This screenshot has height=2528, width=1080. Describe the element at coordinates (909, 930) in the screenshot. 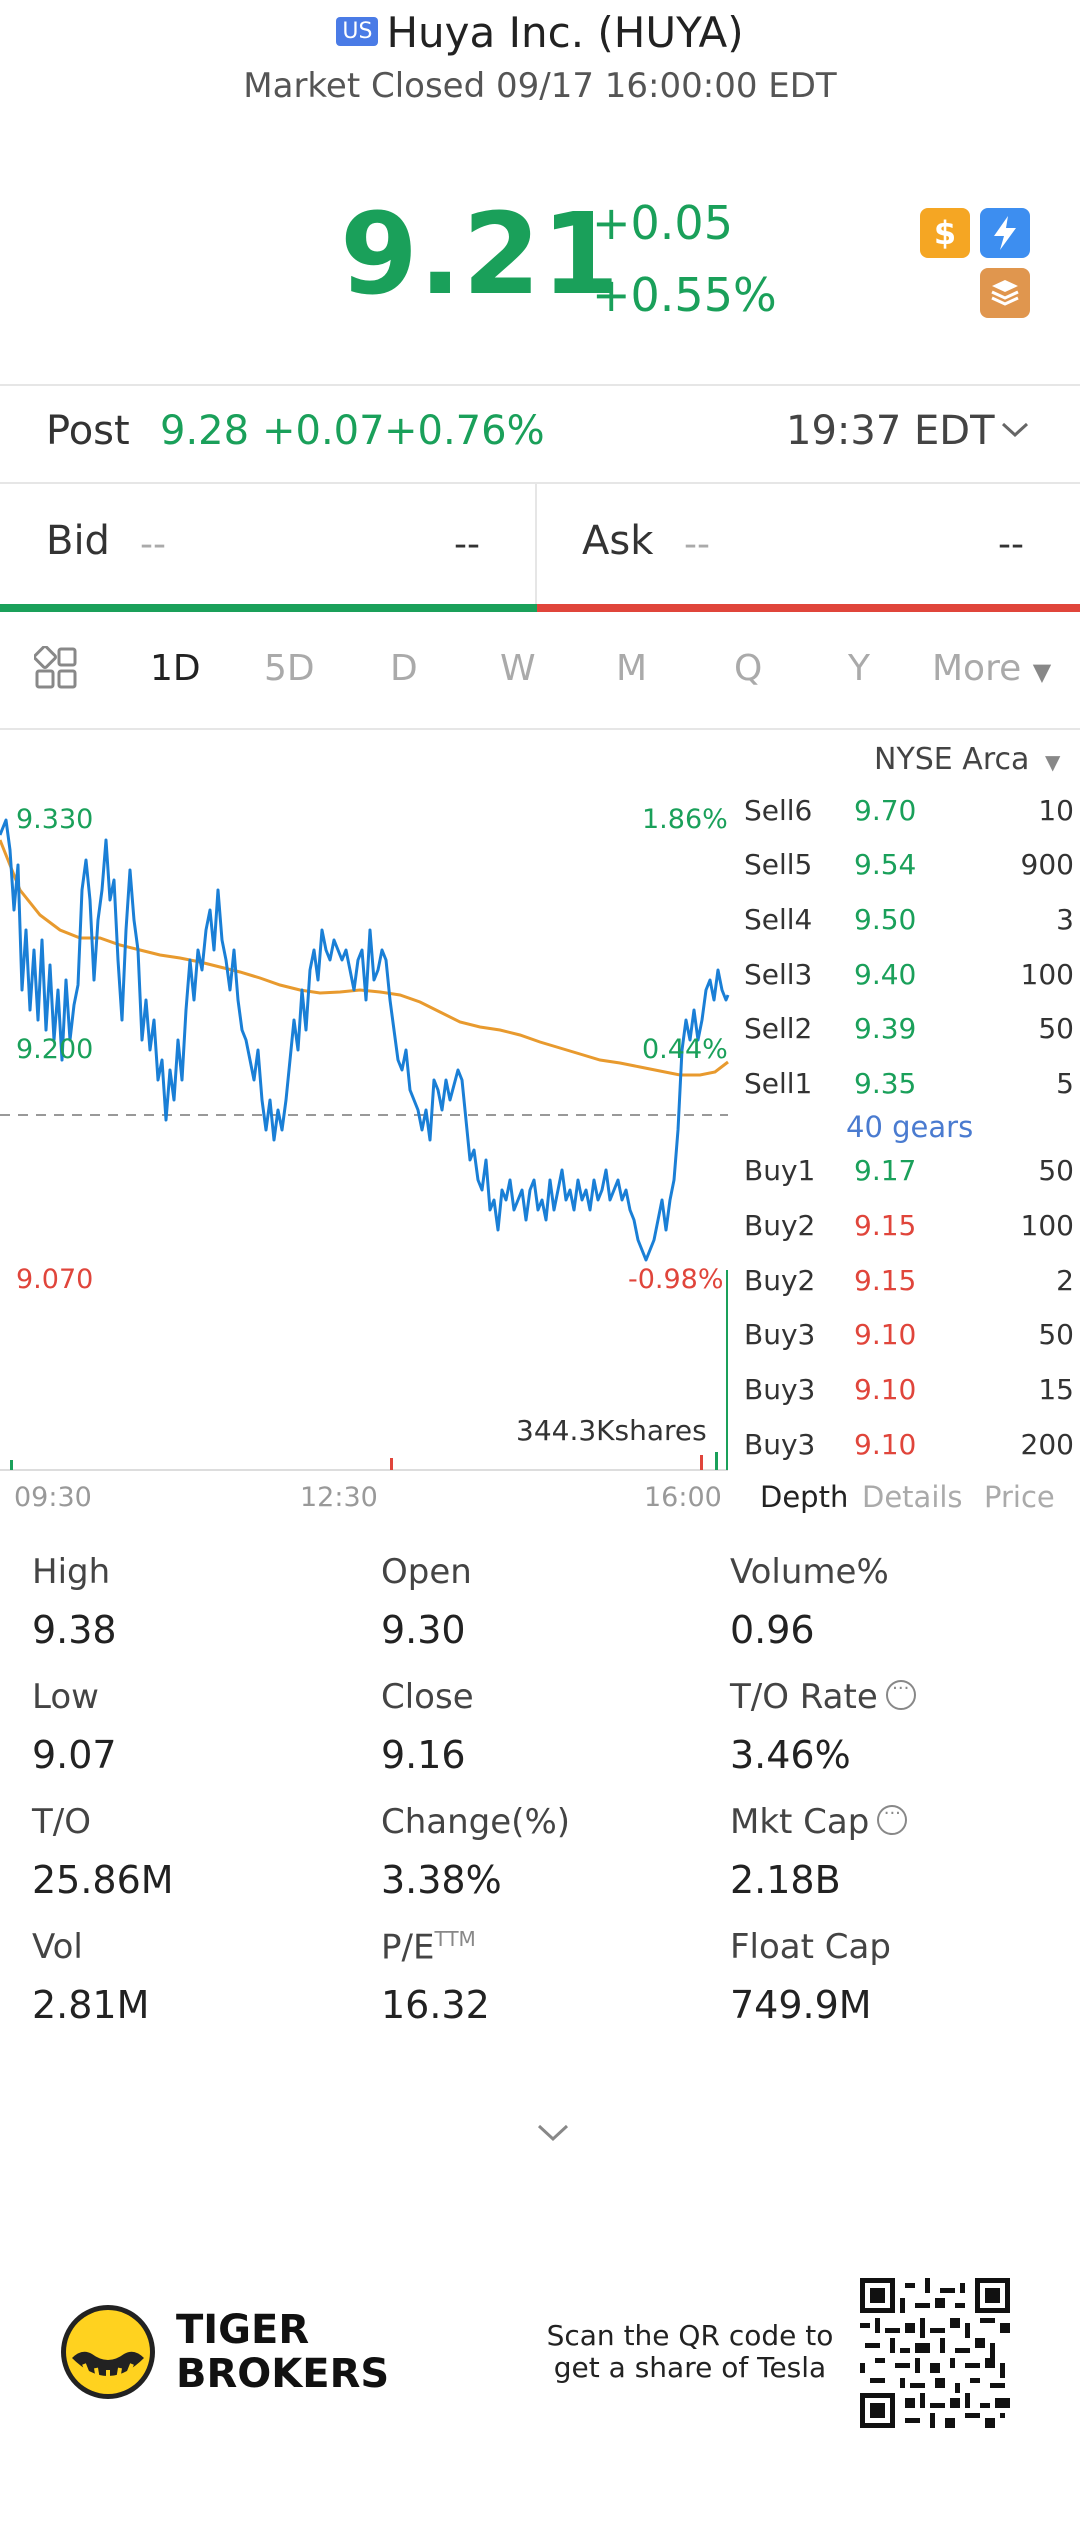

I see `order-book-row: Sell4 9.50 3` at that location.